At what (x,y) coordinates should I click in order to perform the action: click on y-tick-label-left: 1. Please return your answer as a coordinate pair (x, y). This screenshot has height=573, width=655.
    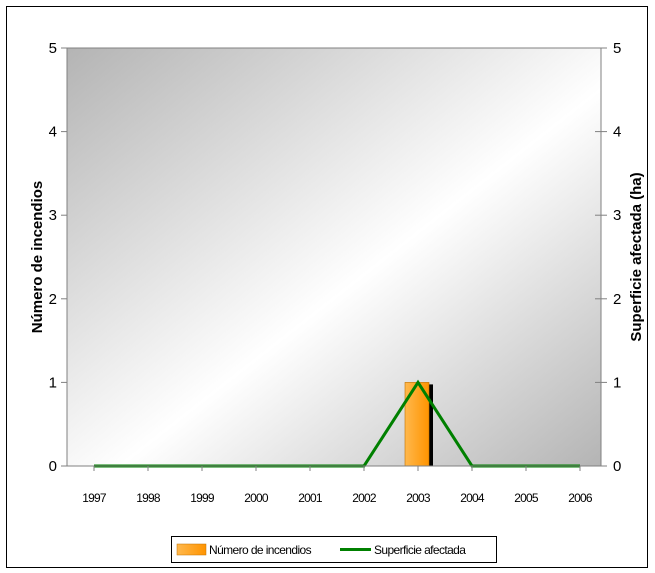
    Looking at the image, I should click on (53, 382).